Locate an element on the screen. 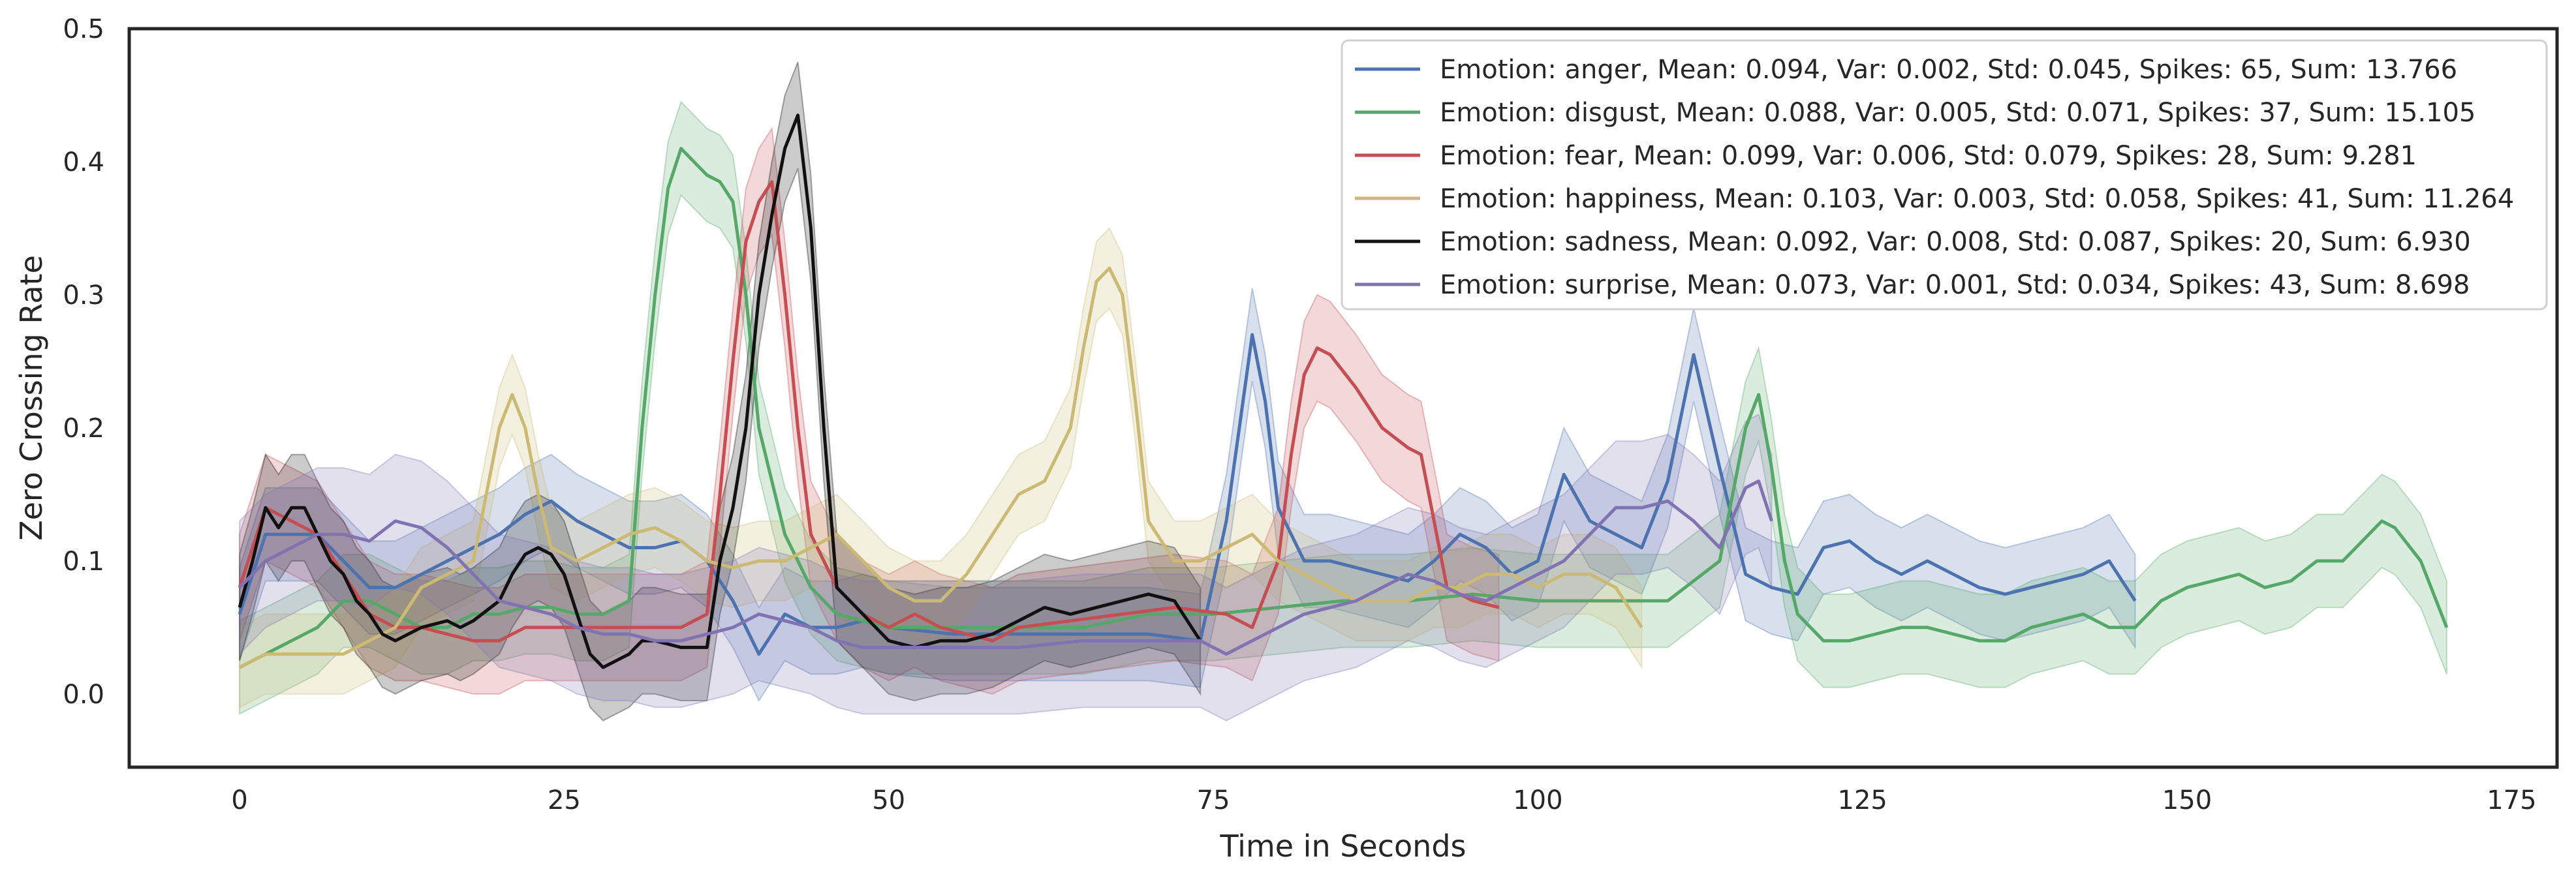 The image size is (2576, 882). x-tick-label: 150 is located at coordinates (2187, 800).